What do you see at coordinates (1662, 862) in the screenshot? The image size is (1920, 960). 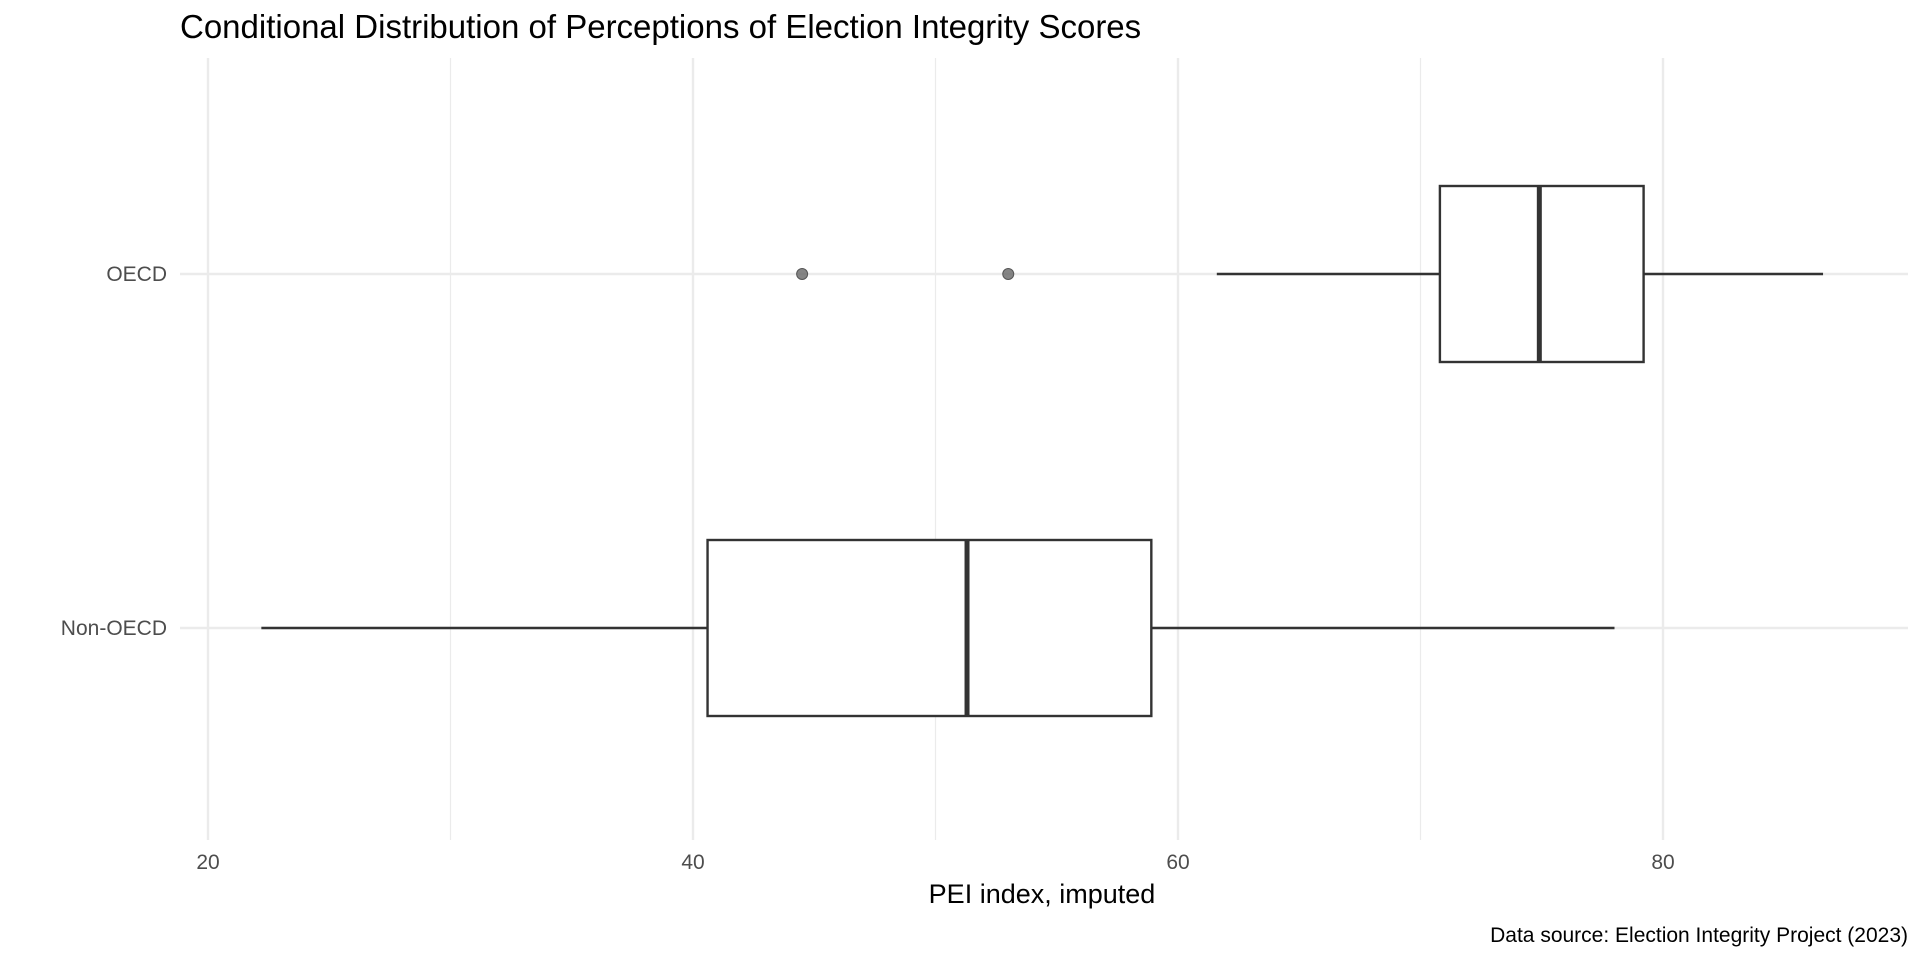 I see `x-tick-label: 80` at bounding box center [1662, 862].